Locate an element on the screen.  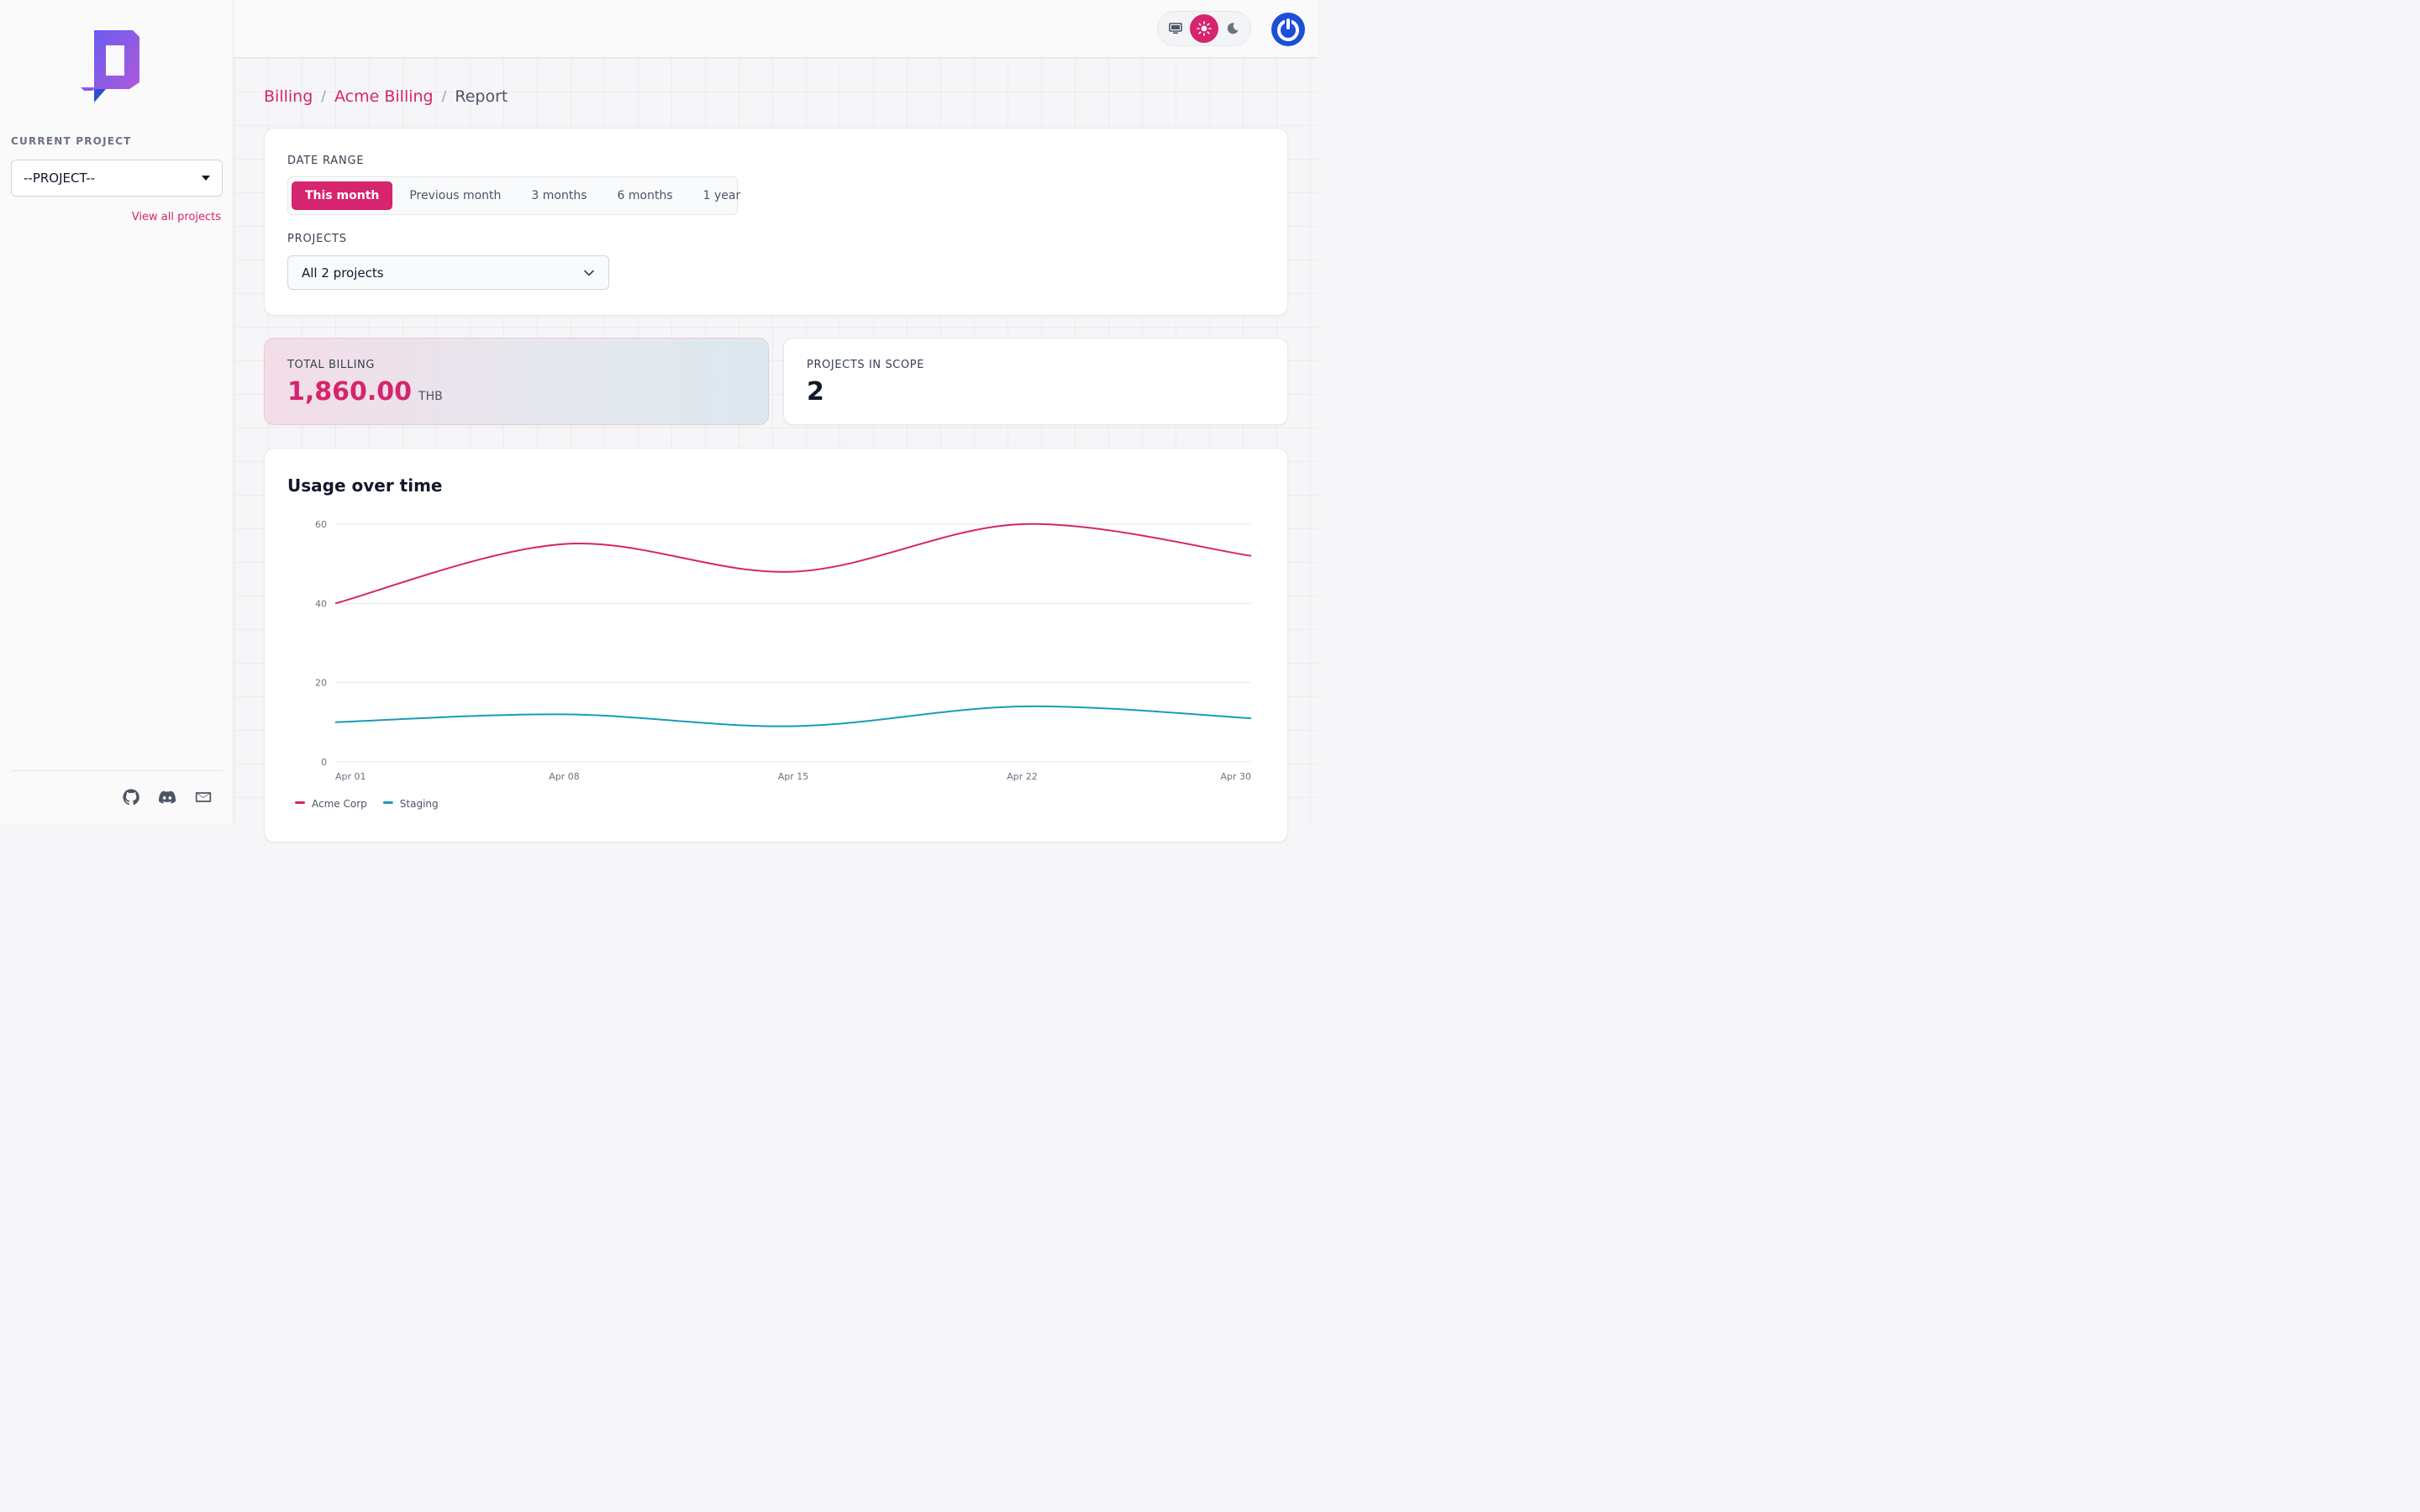
y-tick-label: 60 is located at coordinates (321, 524).